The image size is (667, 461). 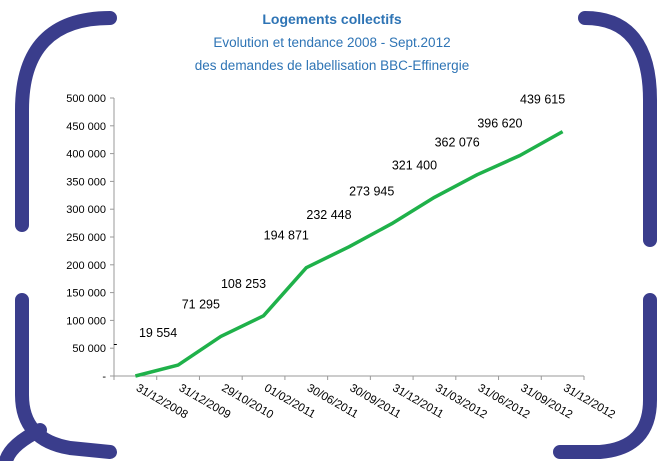 What do you see at coordinates (542, 100) in the screenshot?
I see `data-label: 439 615` at bounding box center [542, 100].